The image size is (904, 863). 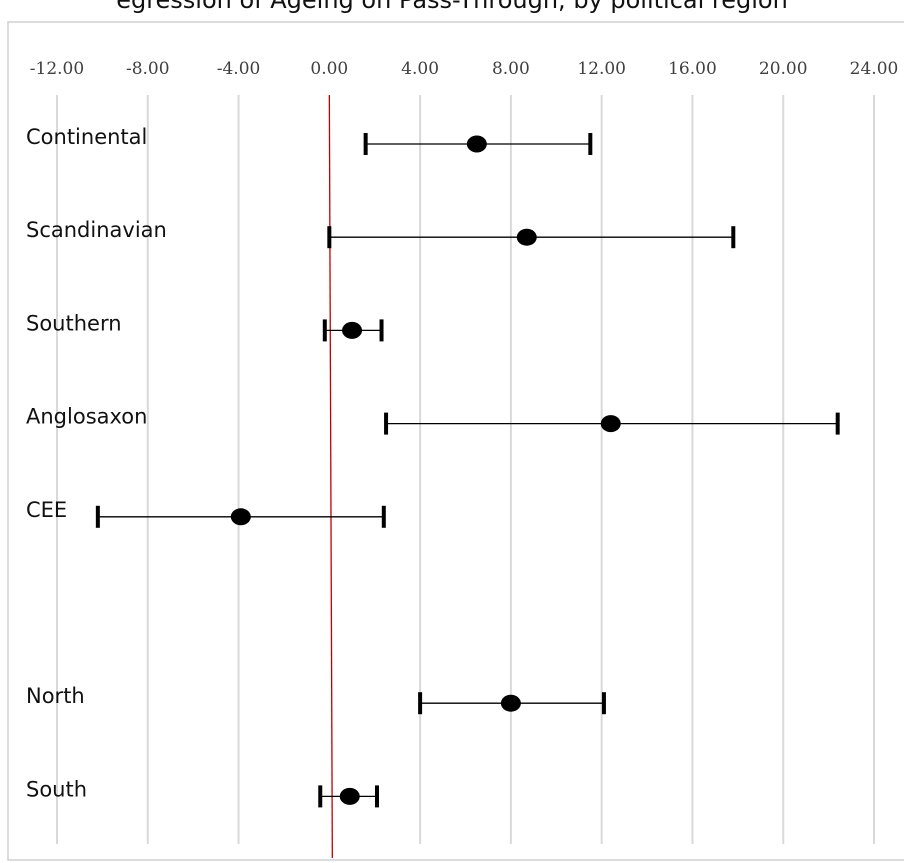 What do you see at coordinates (56, 789) in the screenshot?
I see `category-label: South` at bounding box center [56, 789].